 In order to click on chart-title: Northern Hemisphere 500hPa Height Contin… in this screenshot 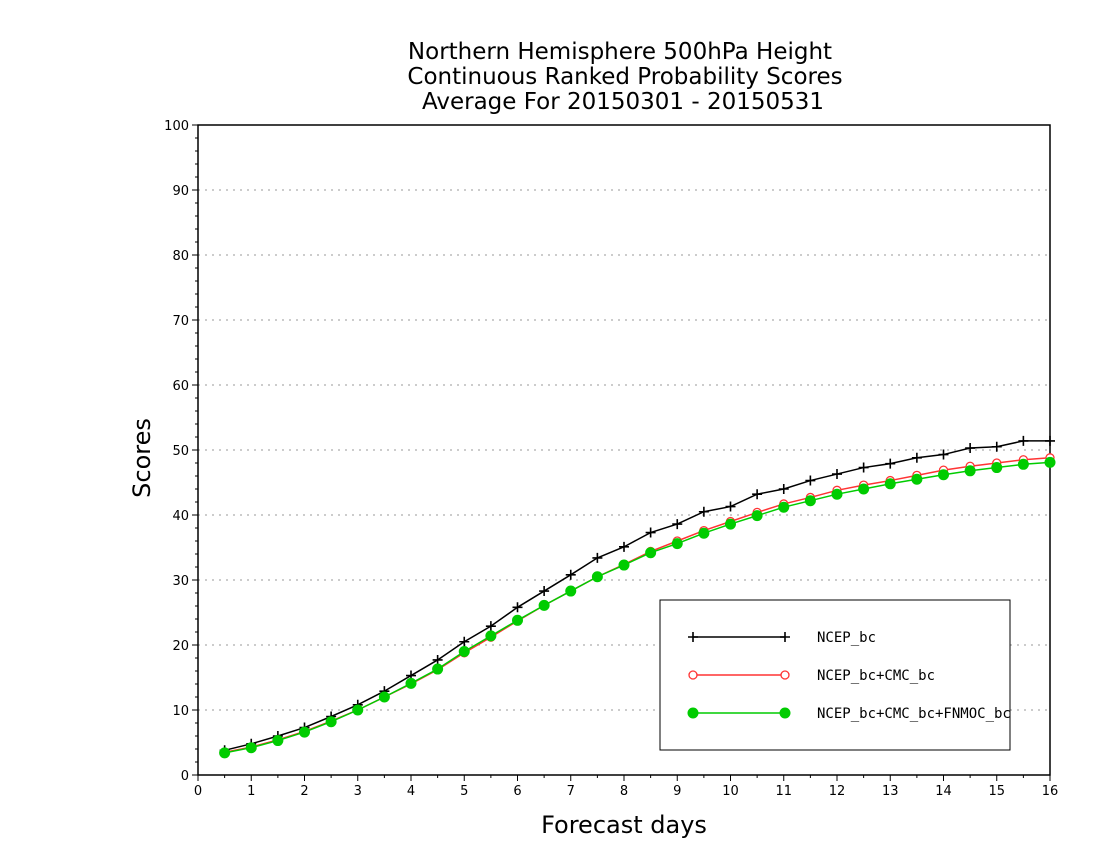, I will do `click(624, 77)`.